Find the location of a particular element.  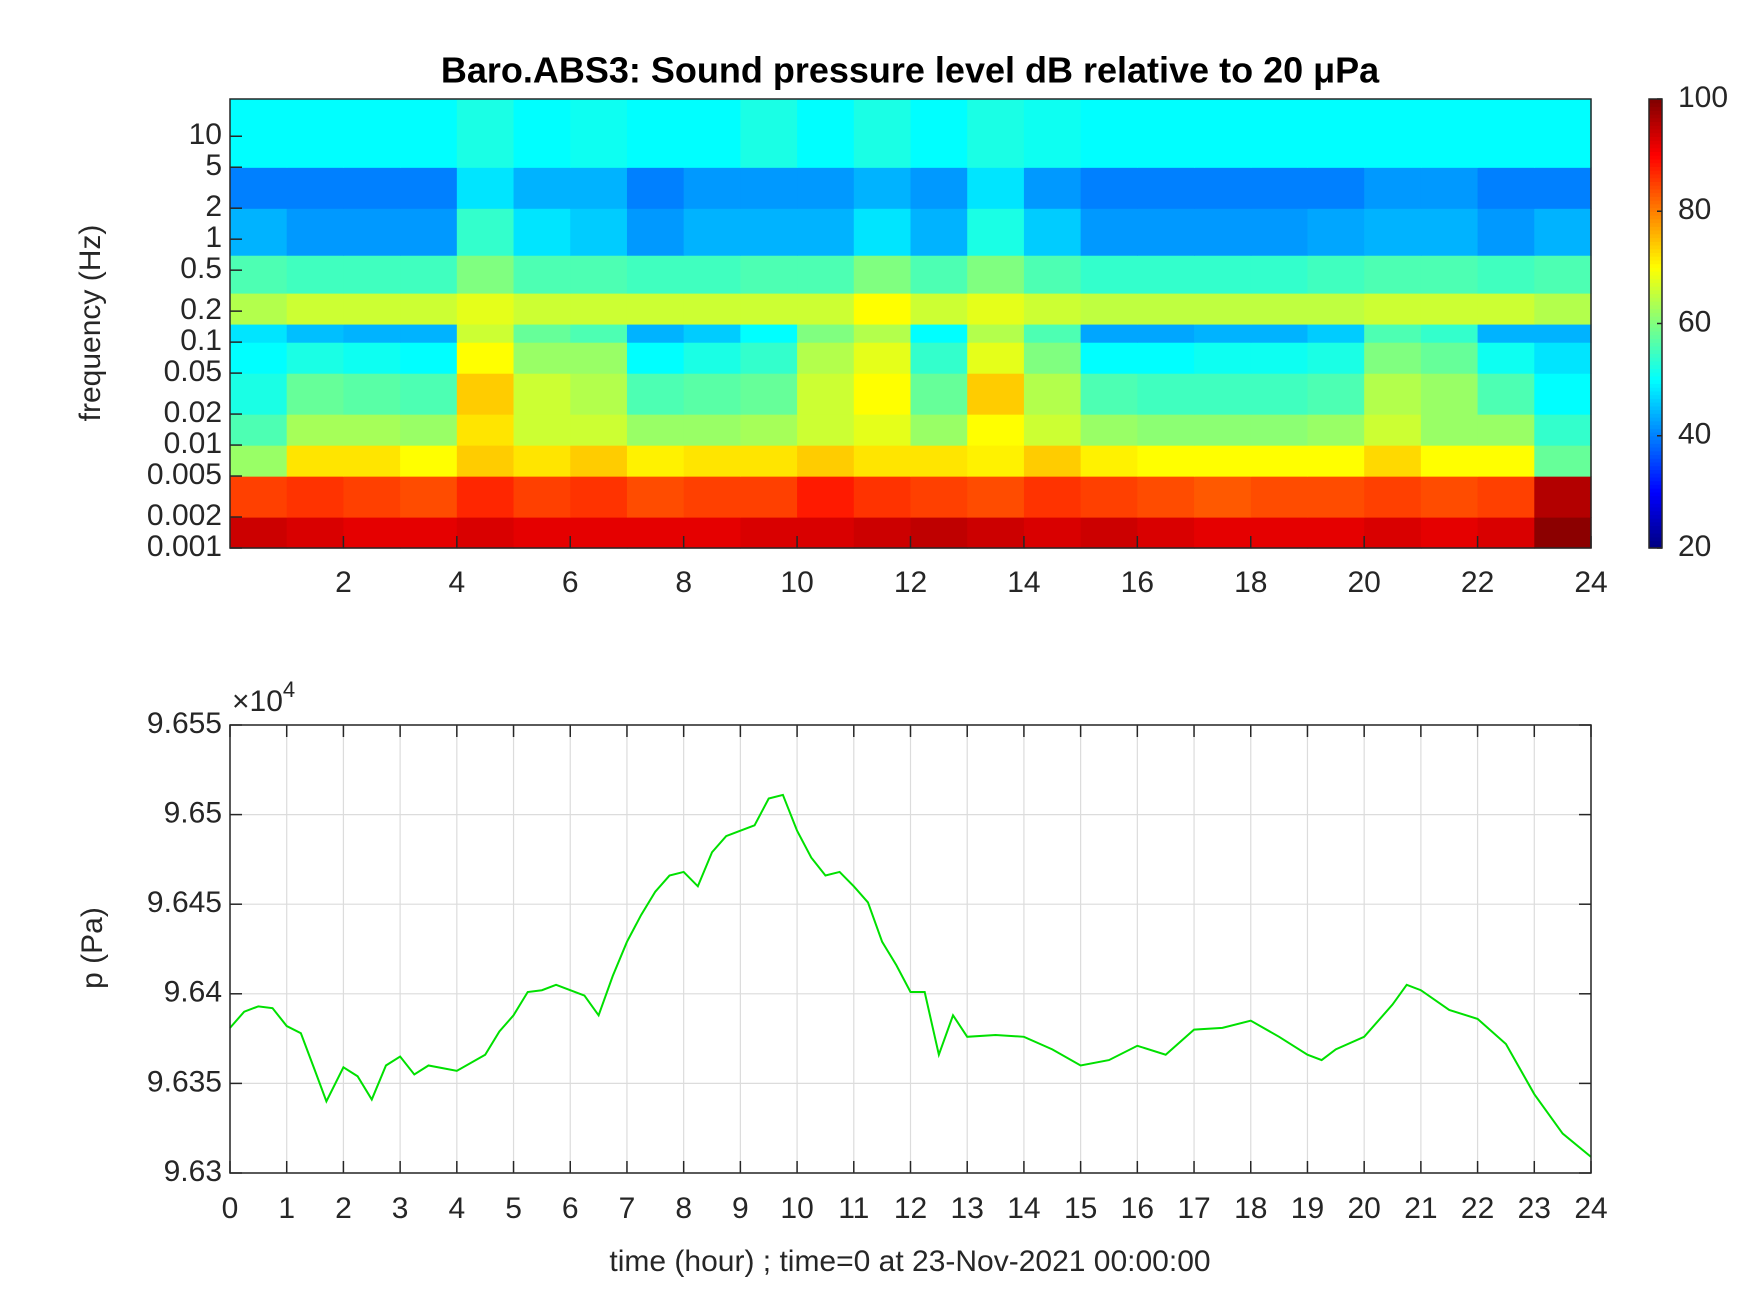

y-tick-label: 10 is located at coordinates (205, 134).